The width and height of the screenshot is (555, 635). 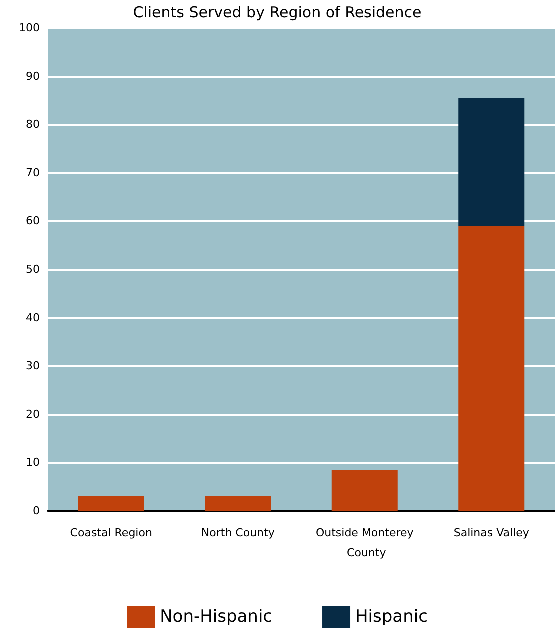 What do you see at coordinates (33, 173) in the screenshot?
I see `y-tick-label: 70` at bounding box center [33, 173].